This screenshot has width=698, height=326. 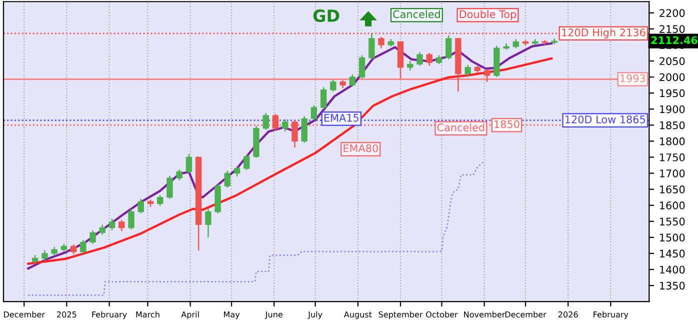 What do you see at coordinates (442, 314) in the screenshot?
I see `x-tick-label: October` at bounding box center [442, 314].